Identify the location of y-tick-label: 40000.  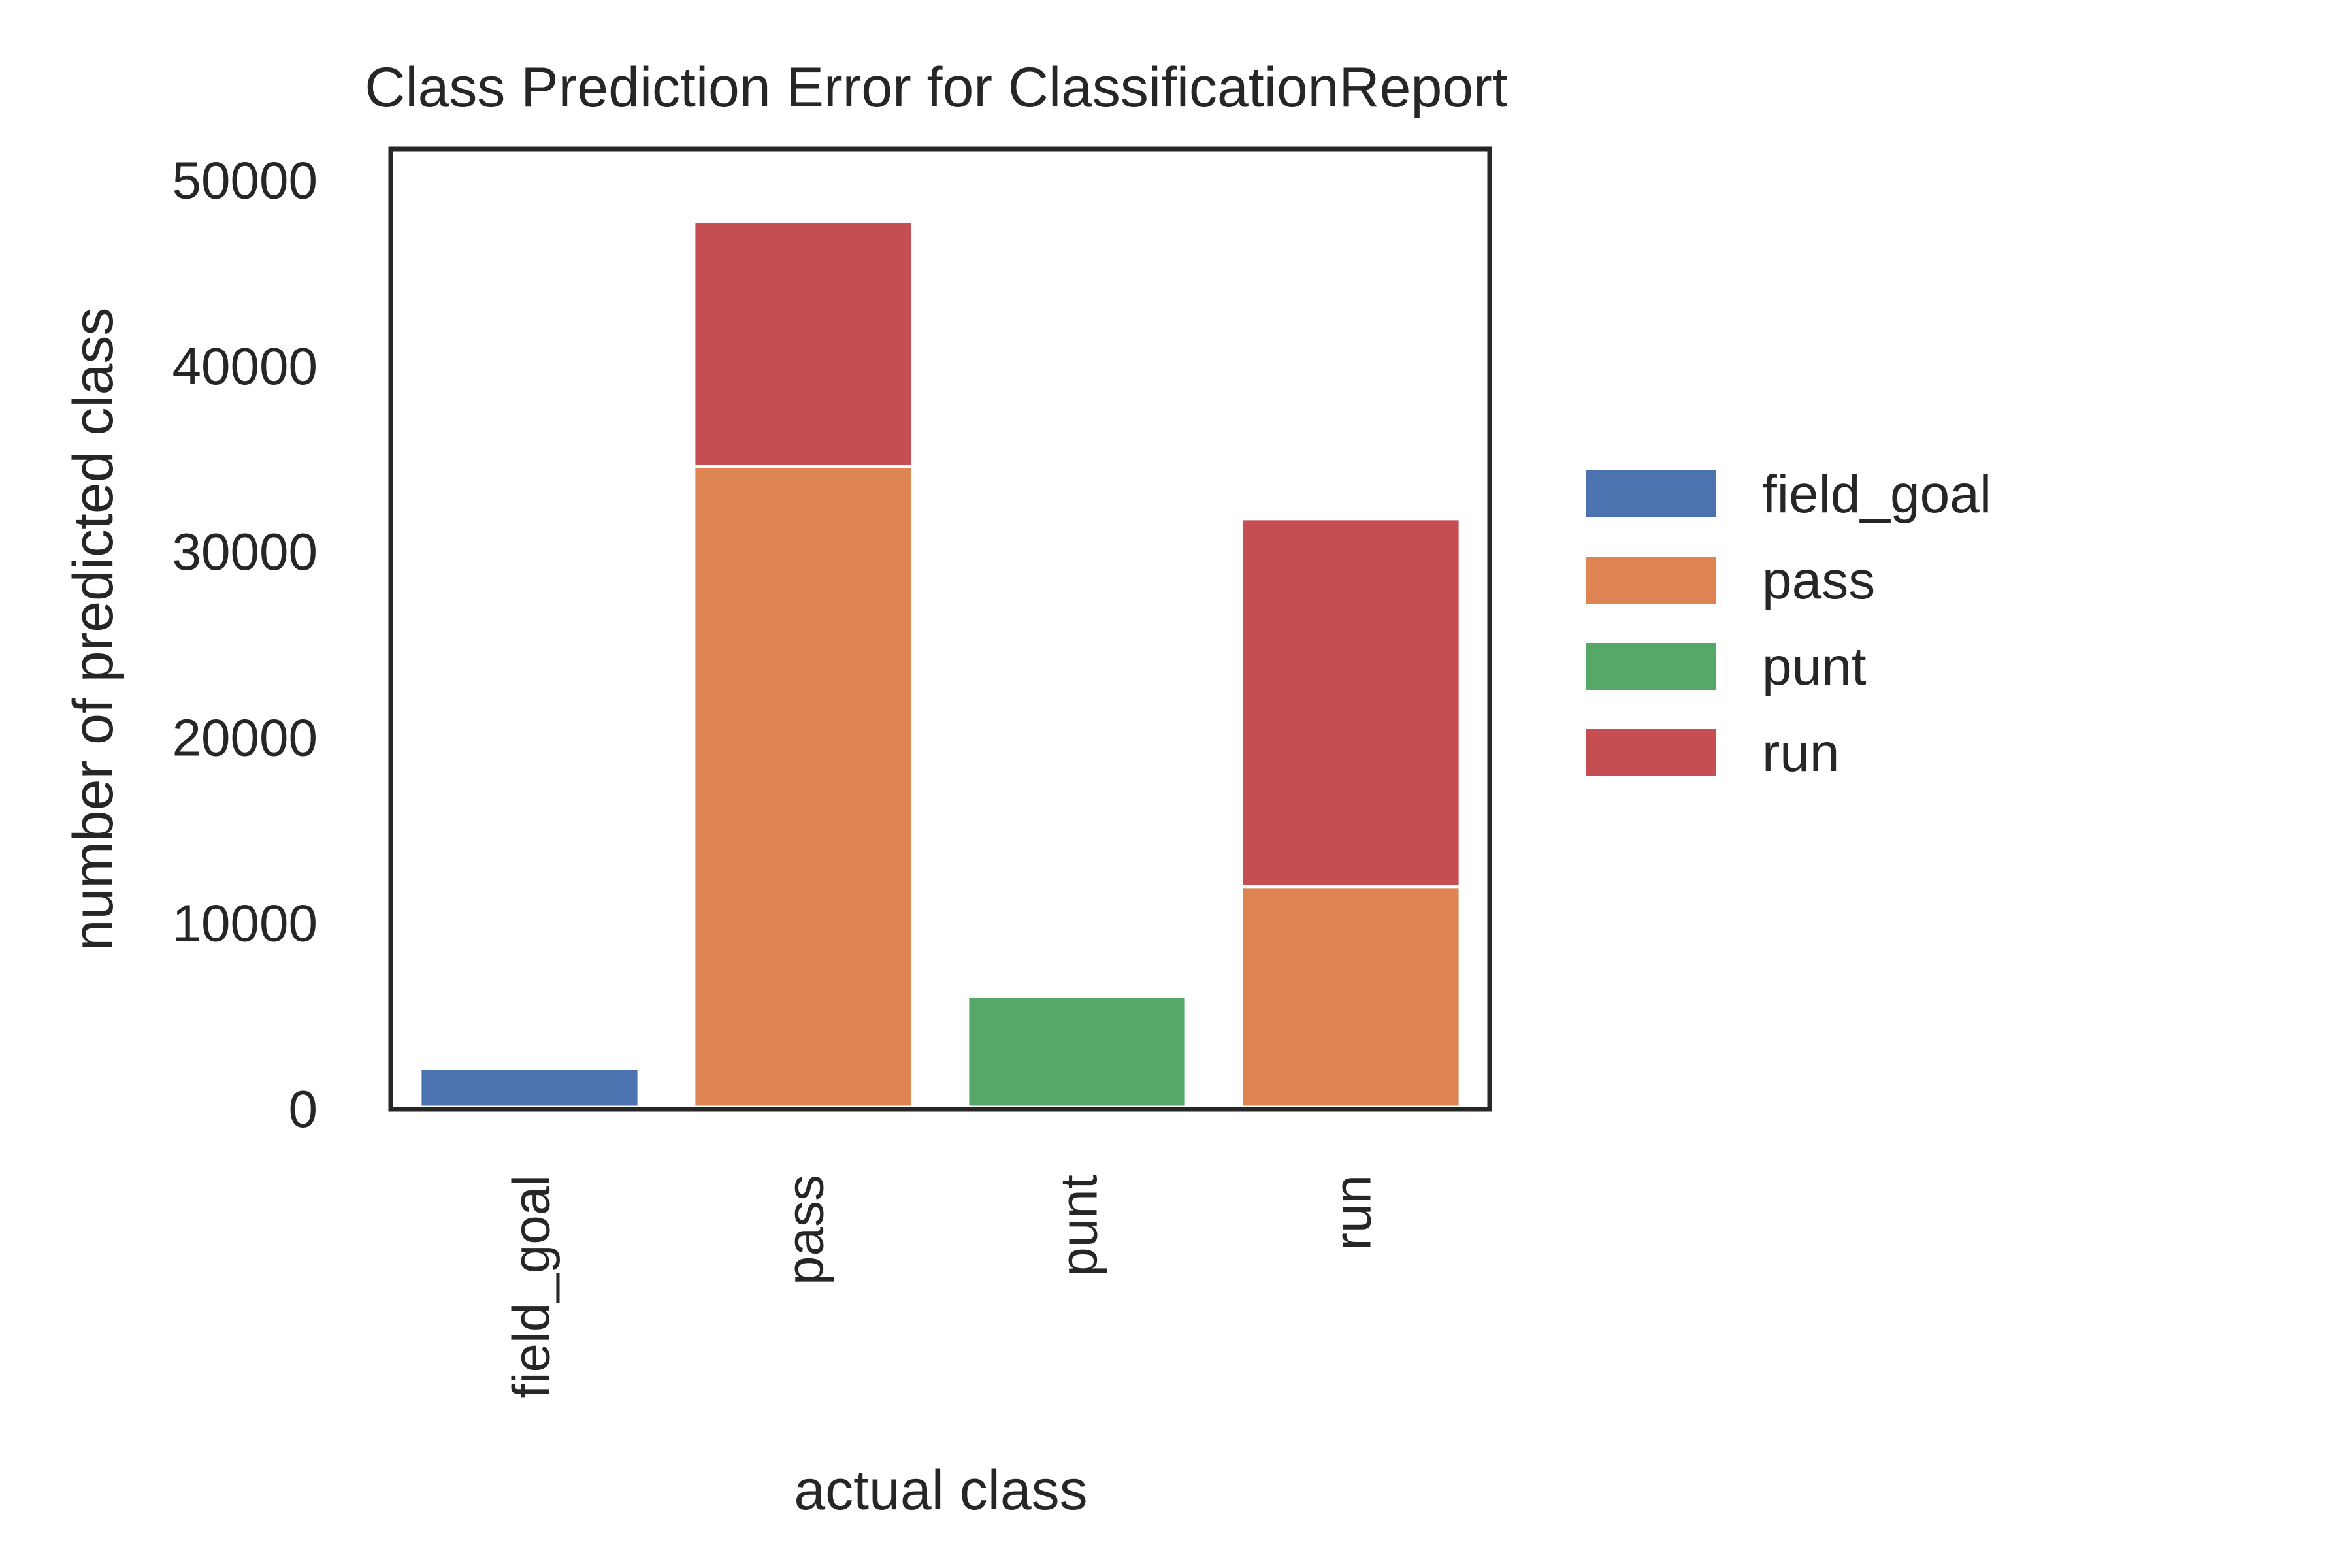
(245, 366).